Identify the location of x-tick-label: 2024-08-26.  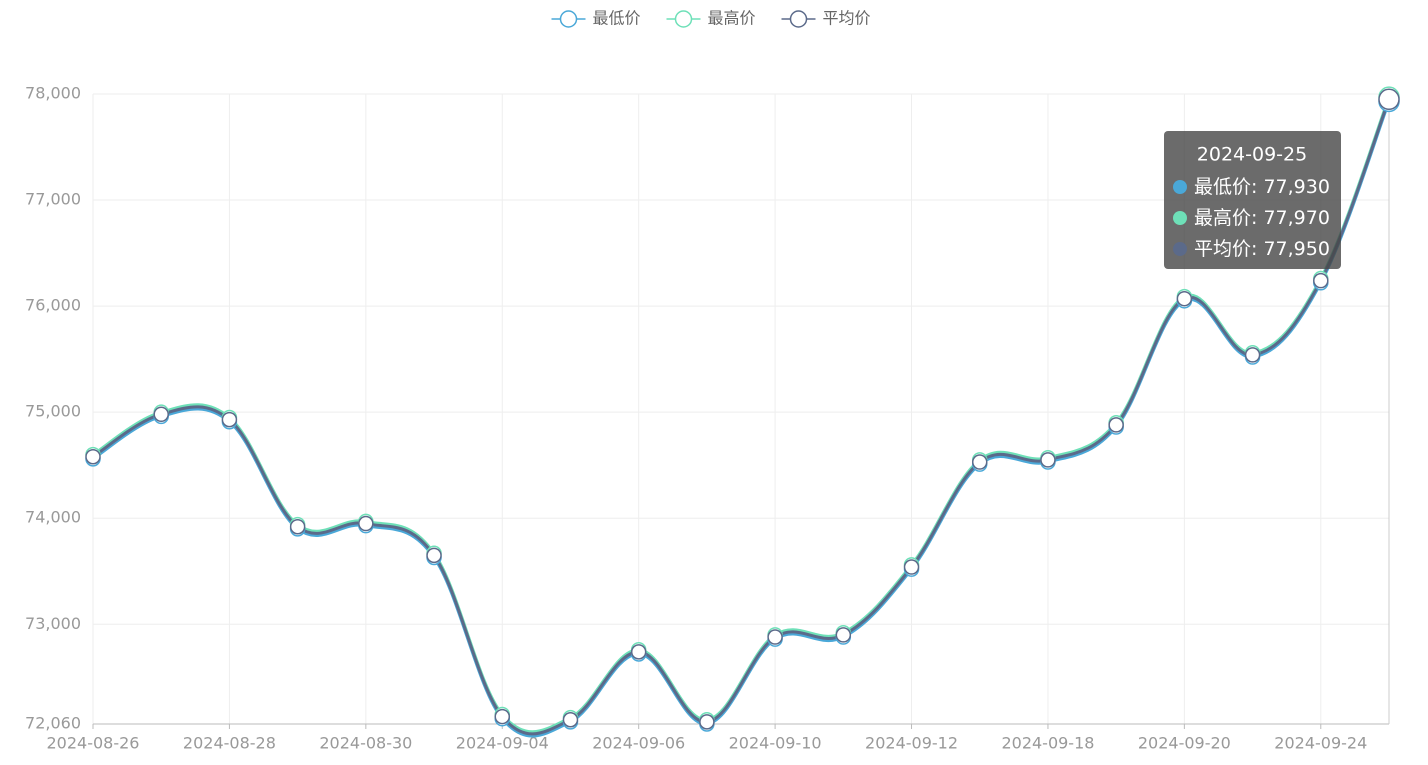
(93, 743).